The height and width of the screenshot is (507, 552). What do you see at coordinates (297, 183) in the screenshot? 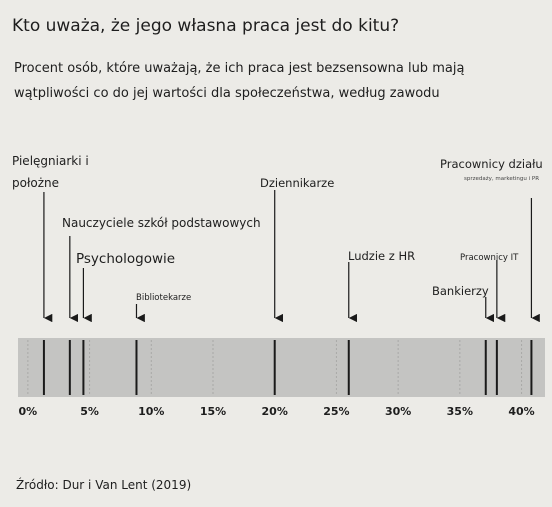
I see `category-label: Dziennikarze` at bounding box center [297, 183].